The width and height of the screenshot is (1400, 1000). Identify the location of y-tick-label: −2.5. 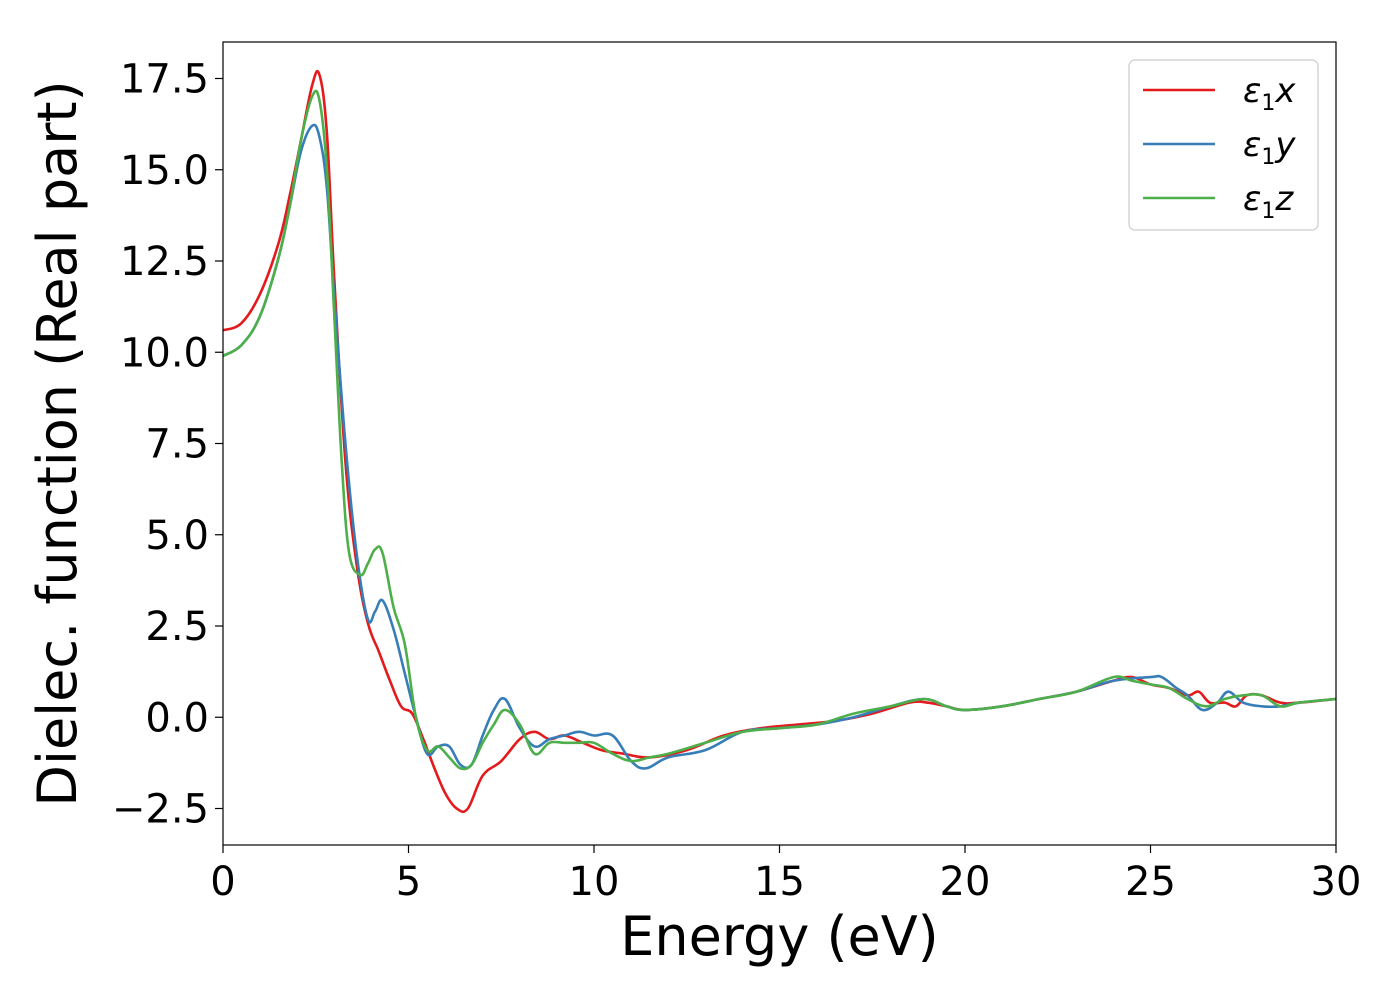
(160, 810).